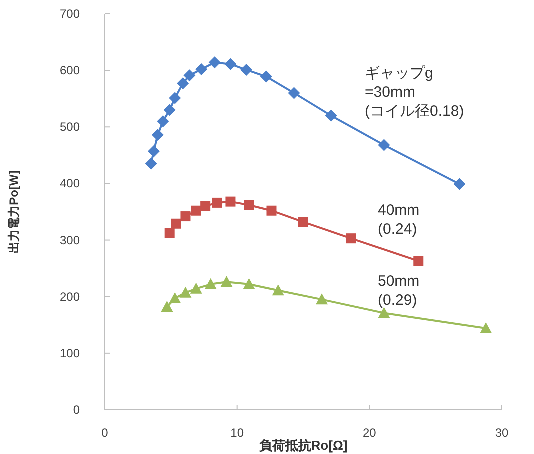 Image resolution: width=534 pixels, height=454 pixels. What do you see at coordinates (14, 212) in the screenshot?
I see `y-axis-title: 出力電力Po[W]` at bounding box center [14, 212].